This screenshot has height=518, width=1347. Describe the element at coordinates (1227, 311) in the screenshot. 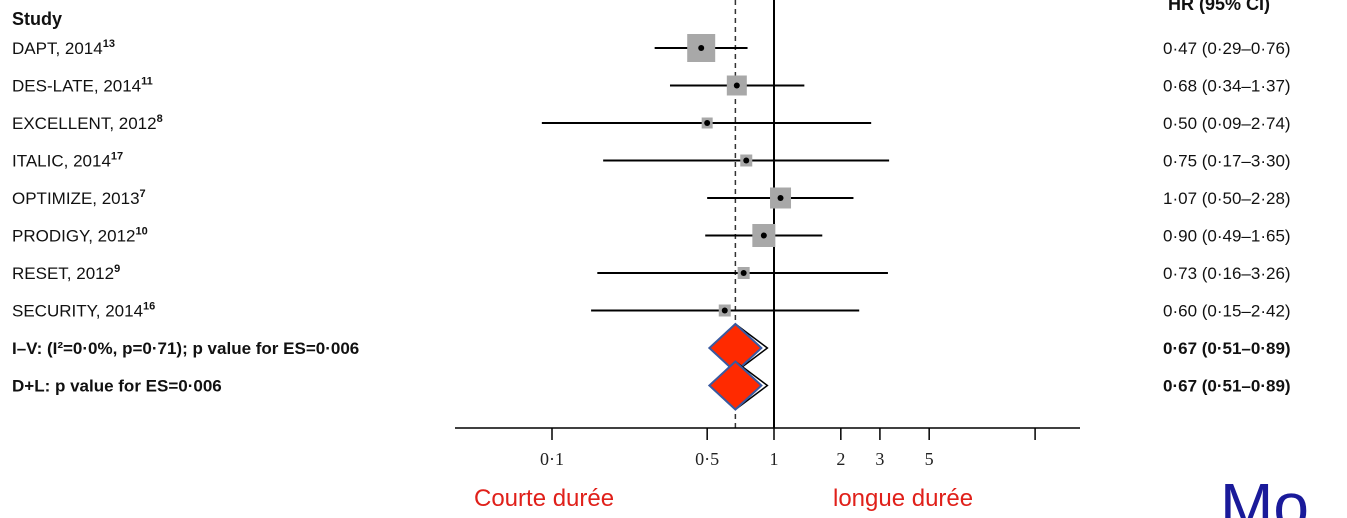

I see `hr-ci-value: 0·60 (0·15–2·42)` at that location.